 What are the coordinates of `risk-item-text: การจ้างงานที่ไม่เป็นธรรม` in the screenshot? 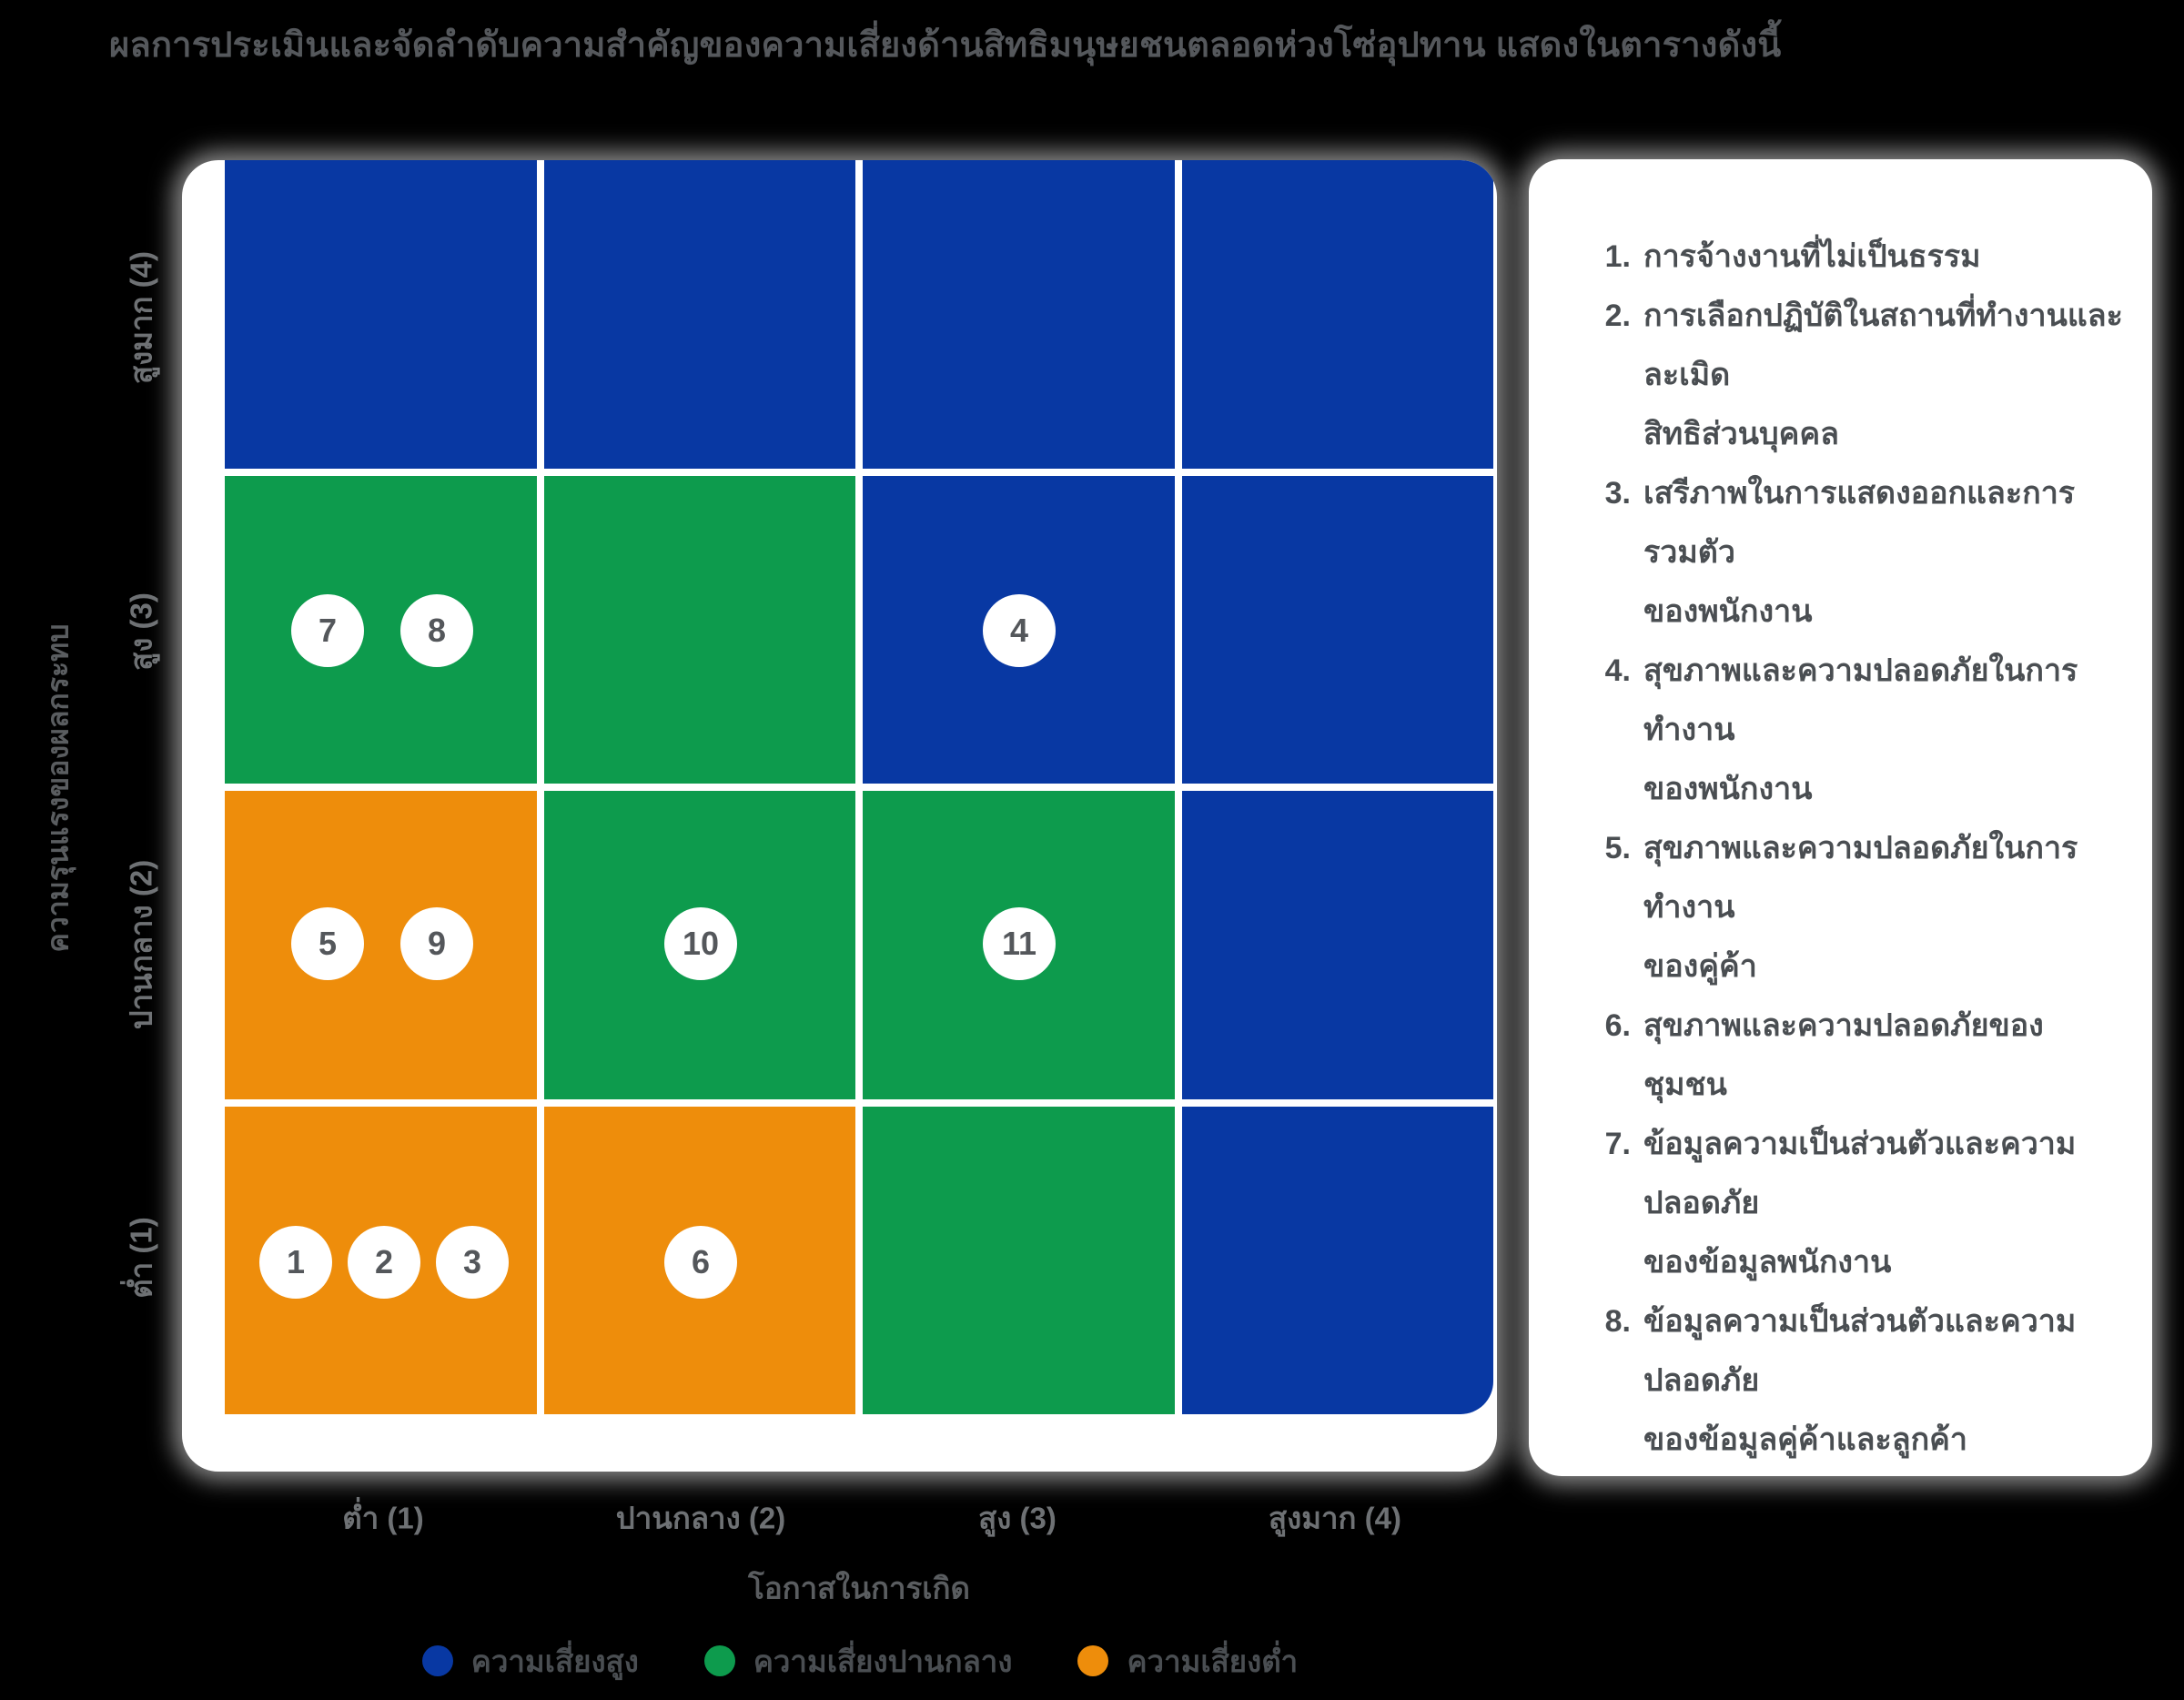 It's located at (1812, 256).